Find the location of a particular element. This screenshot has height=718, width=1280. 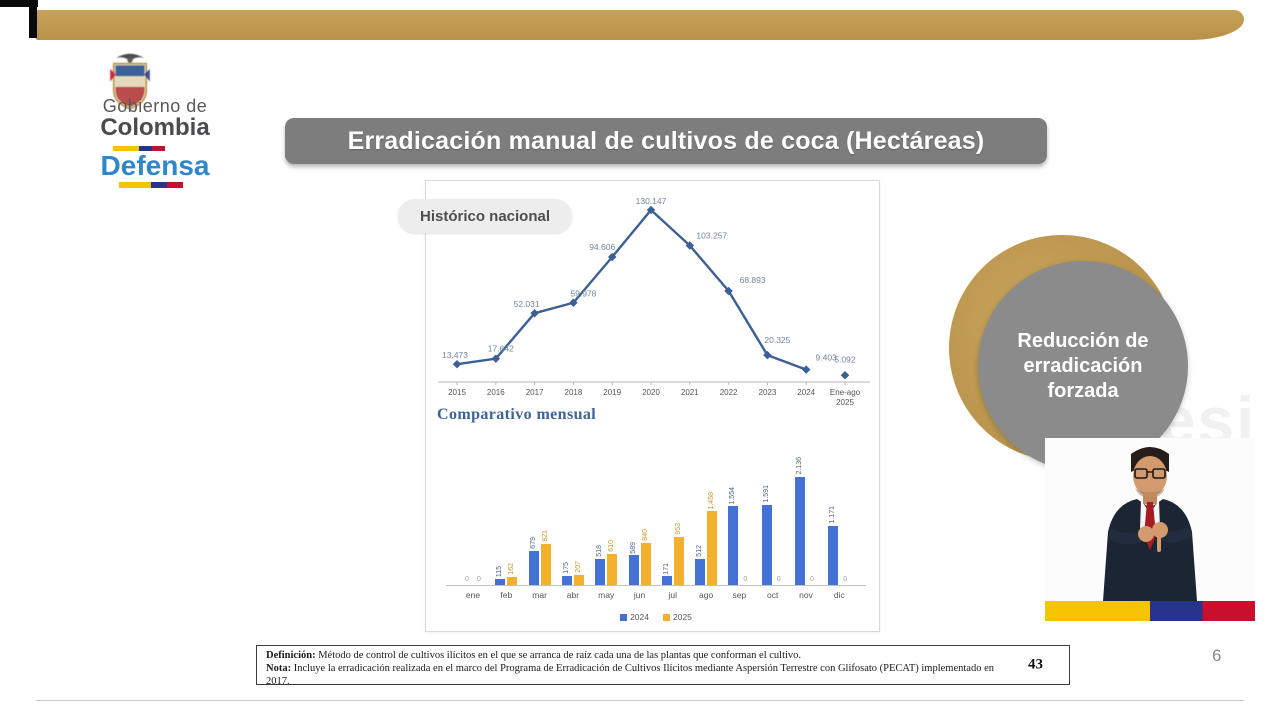

line-point-label: 5.092 is located at coordinates (845, 359).